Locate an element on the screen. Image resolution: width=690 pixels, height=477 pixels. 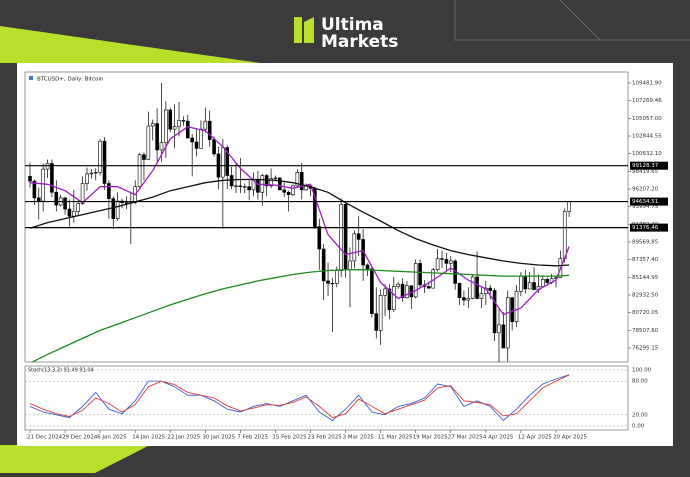
osc-tick-label: 0.00 is located at coordinates (638, 427).